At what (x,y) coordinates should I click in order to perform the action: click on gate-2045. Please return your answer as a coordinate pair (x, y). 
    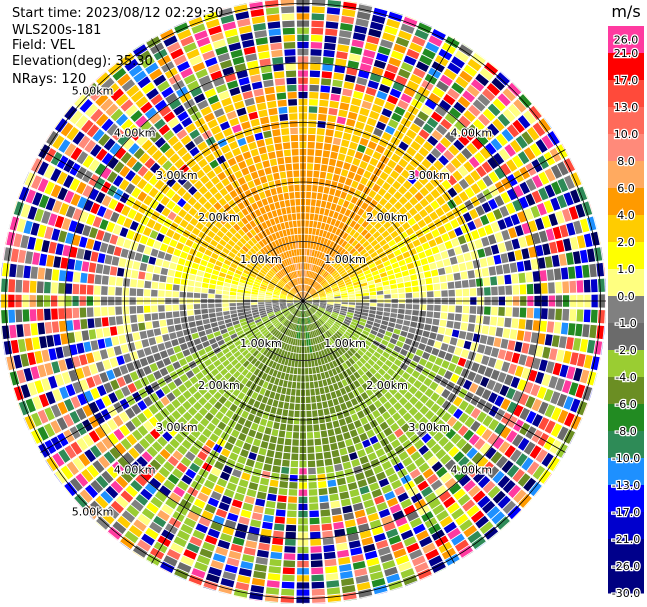
    Looking at the image, I should click on (414, 439).